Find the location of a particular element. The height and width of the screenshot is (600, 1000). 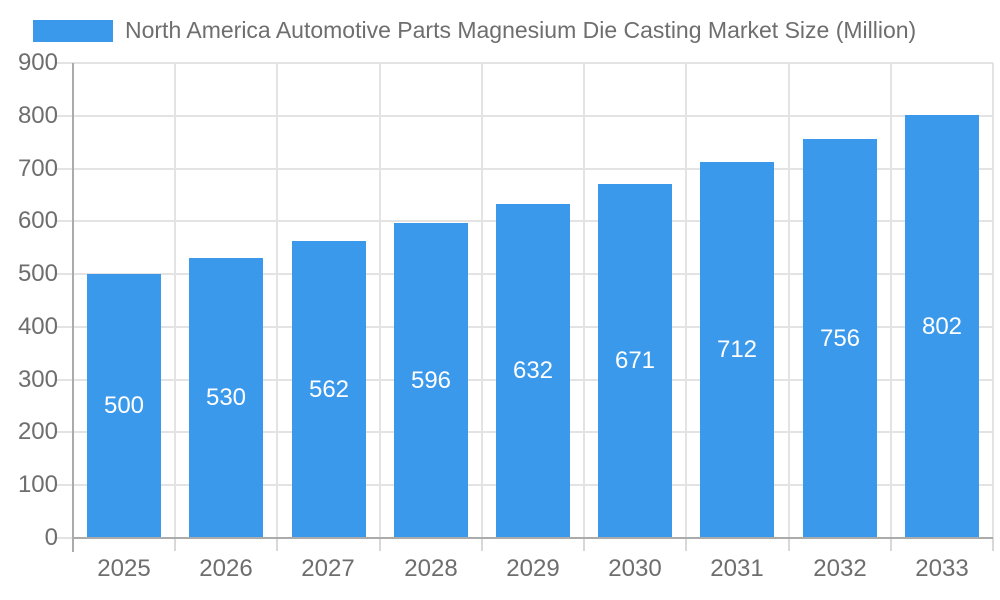

x-axis-tick-label: 2025 is located at coordinates (124, 568).